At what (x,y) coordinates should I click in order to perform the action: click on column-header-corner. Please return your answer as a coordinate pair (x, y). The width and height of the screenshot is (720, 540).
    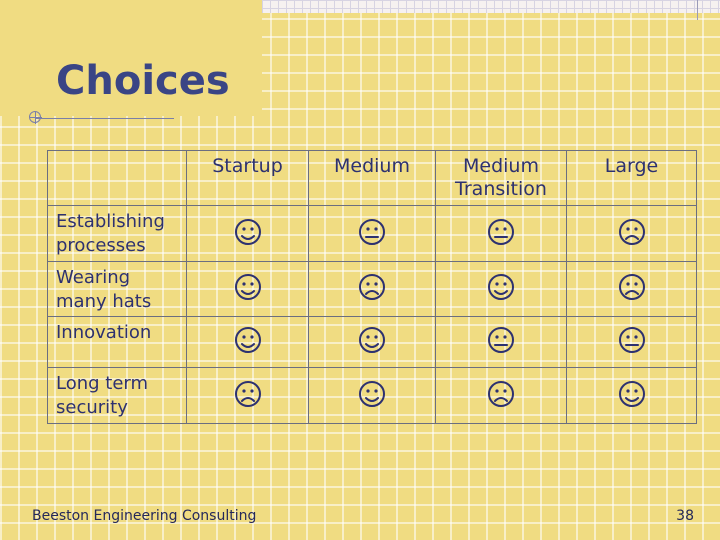
    Looking at the image, I should click on (117, 178).